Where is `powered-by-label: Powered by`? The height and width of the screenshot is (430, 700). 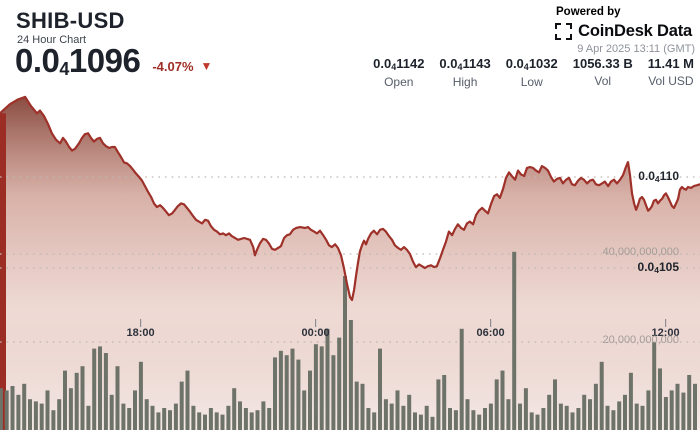 powered-by-label: Powered by is located at coordinates (588, 12).